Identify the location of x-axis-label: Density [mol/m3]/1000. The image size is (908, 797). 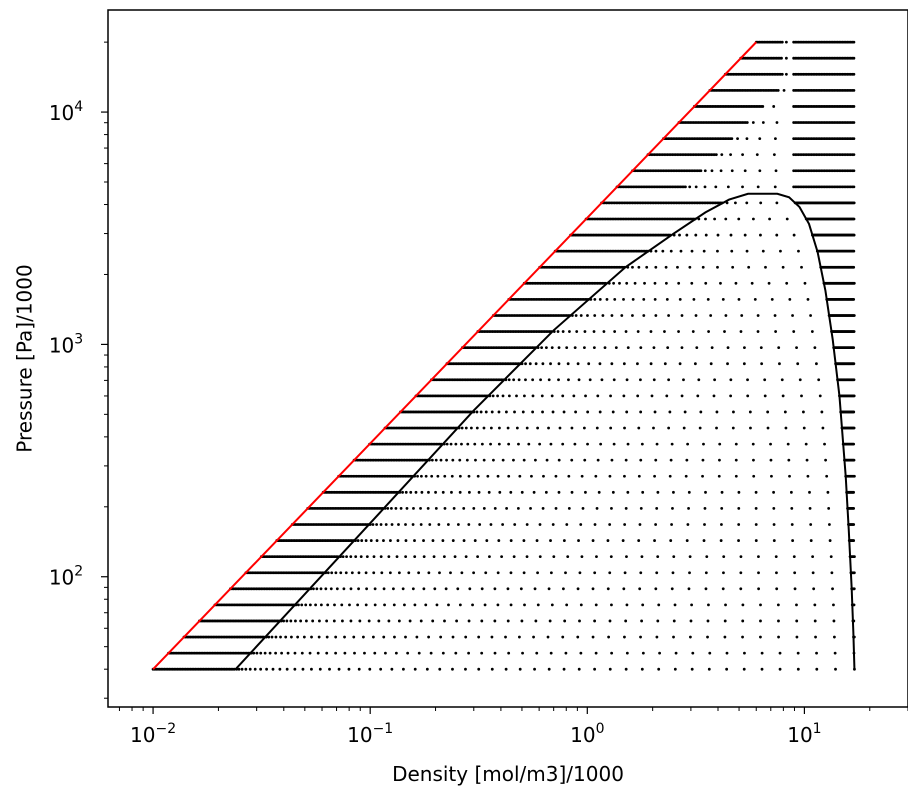
(508, 774).